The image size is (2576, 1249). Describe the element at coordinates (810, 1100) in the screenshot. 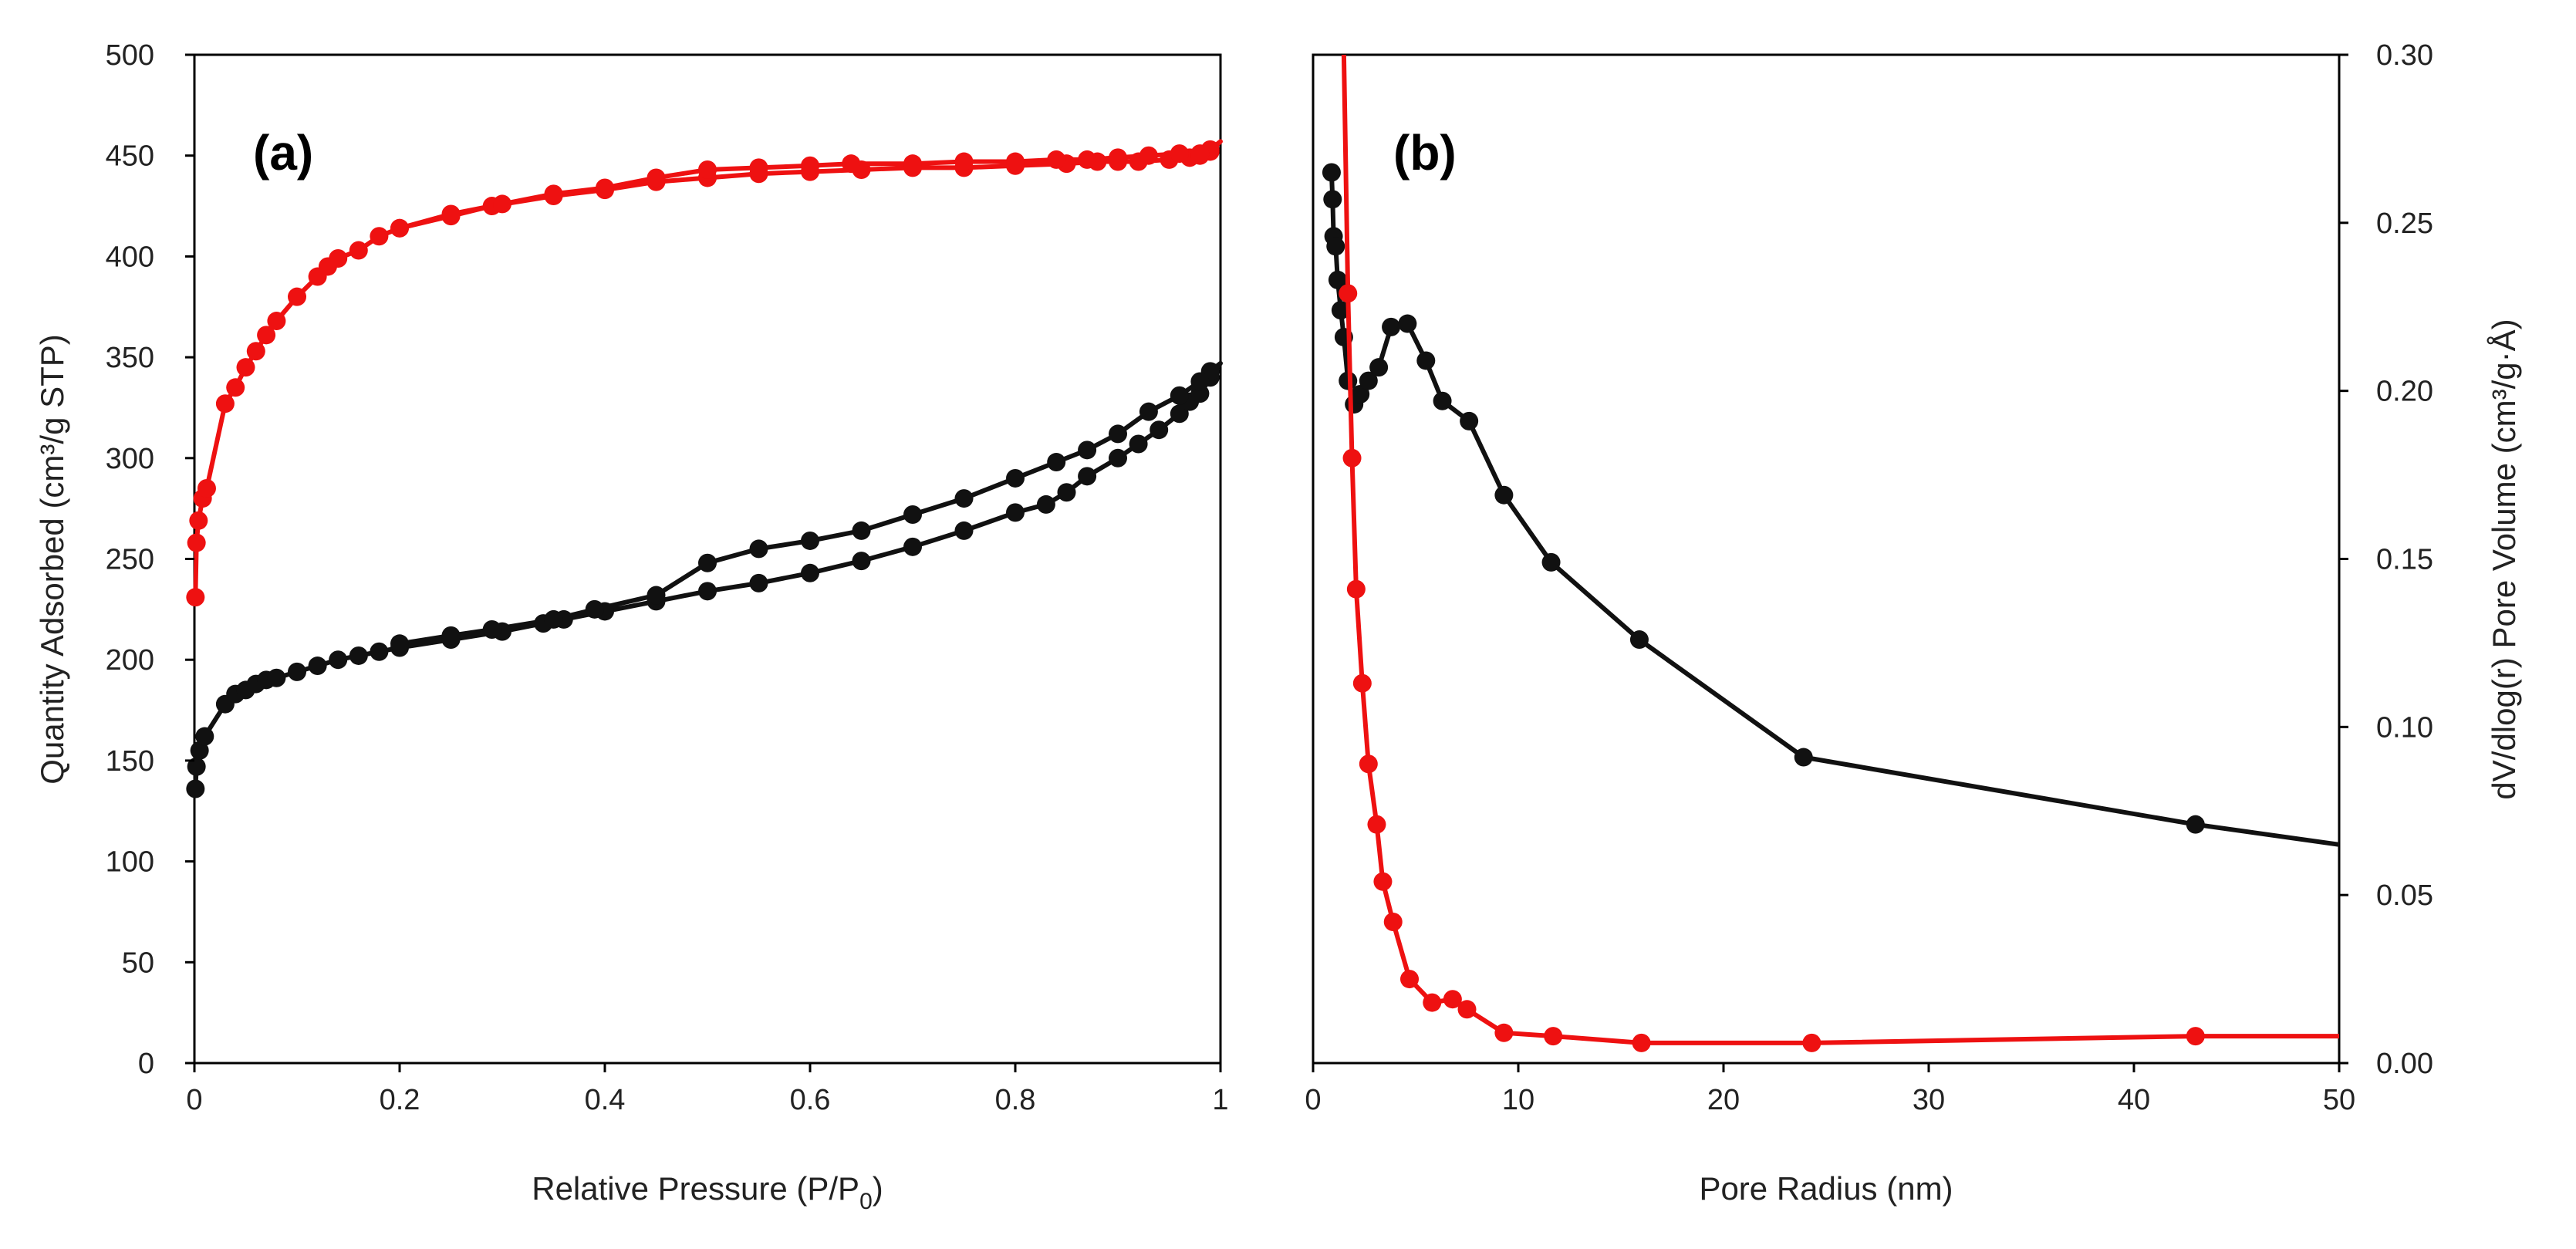

I see `x-tick-label: 0.6` at that location.